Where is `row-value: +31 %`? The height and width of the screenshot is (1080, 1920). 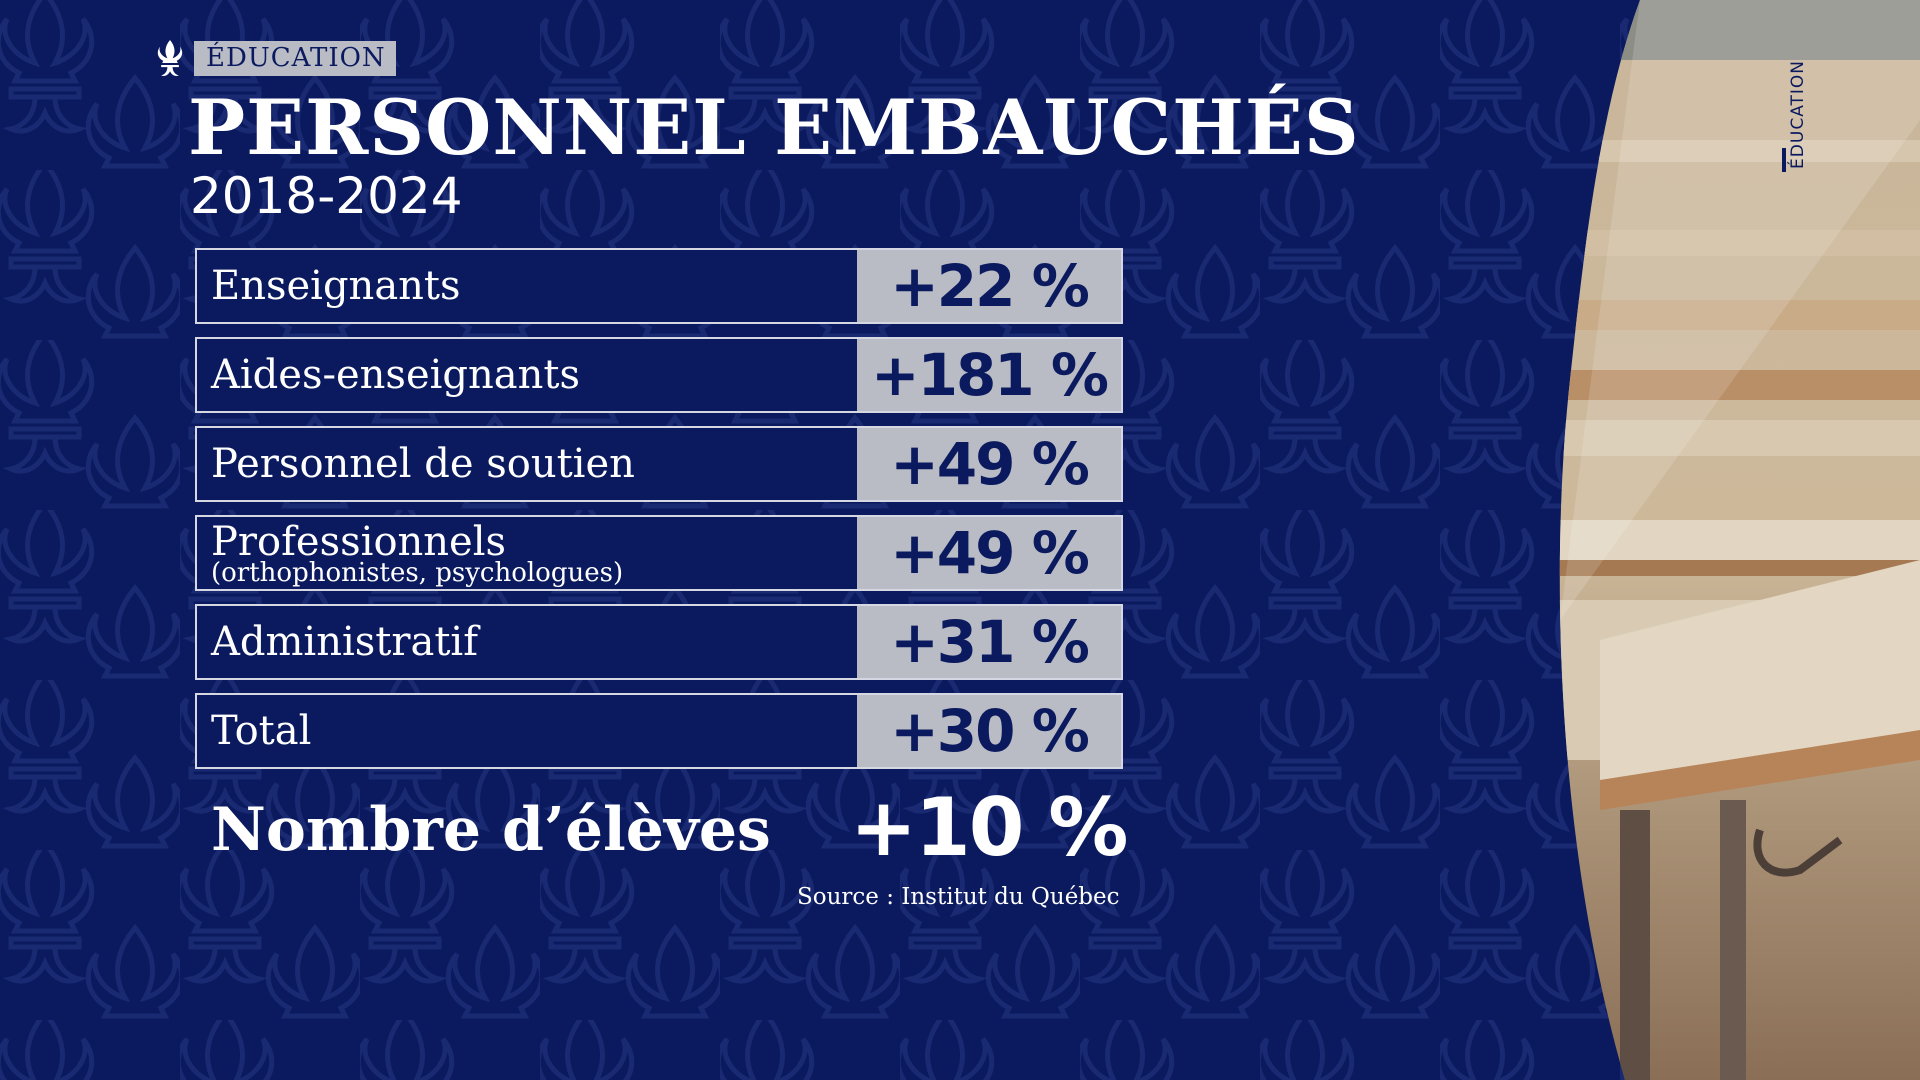
row-value: +31 % is located at coordinates (989, 642).